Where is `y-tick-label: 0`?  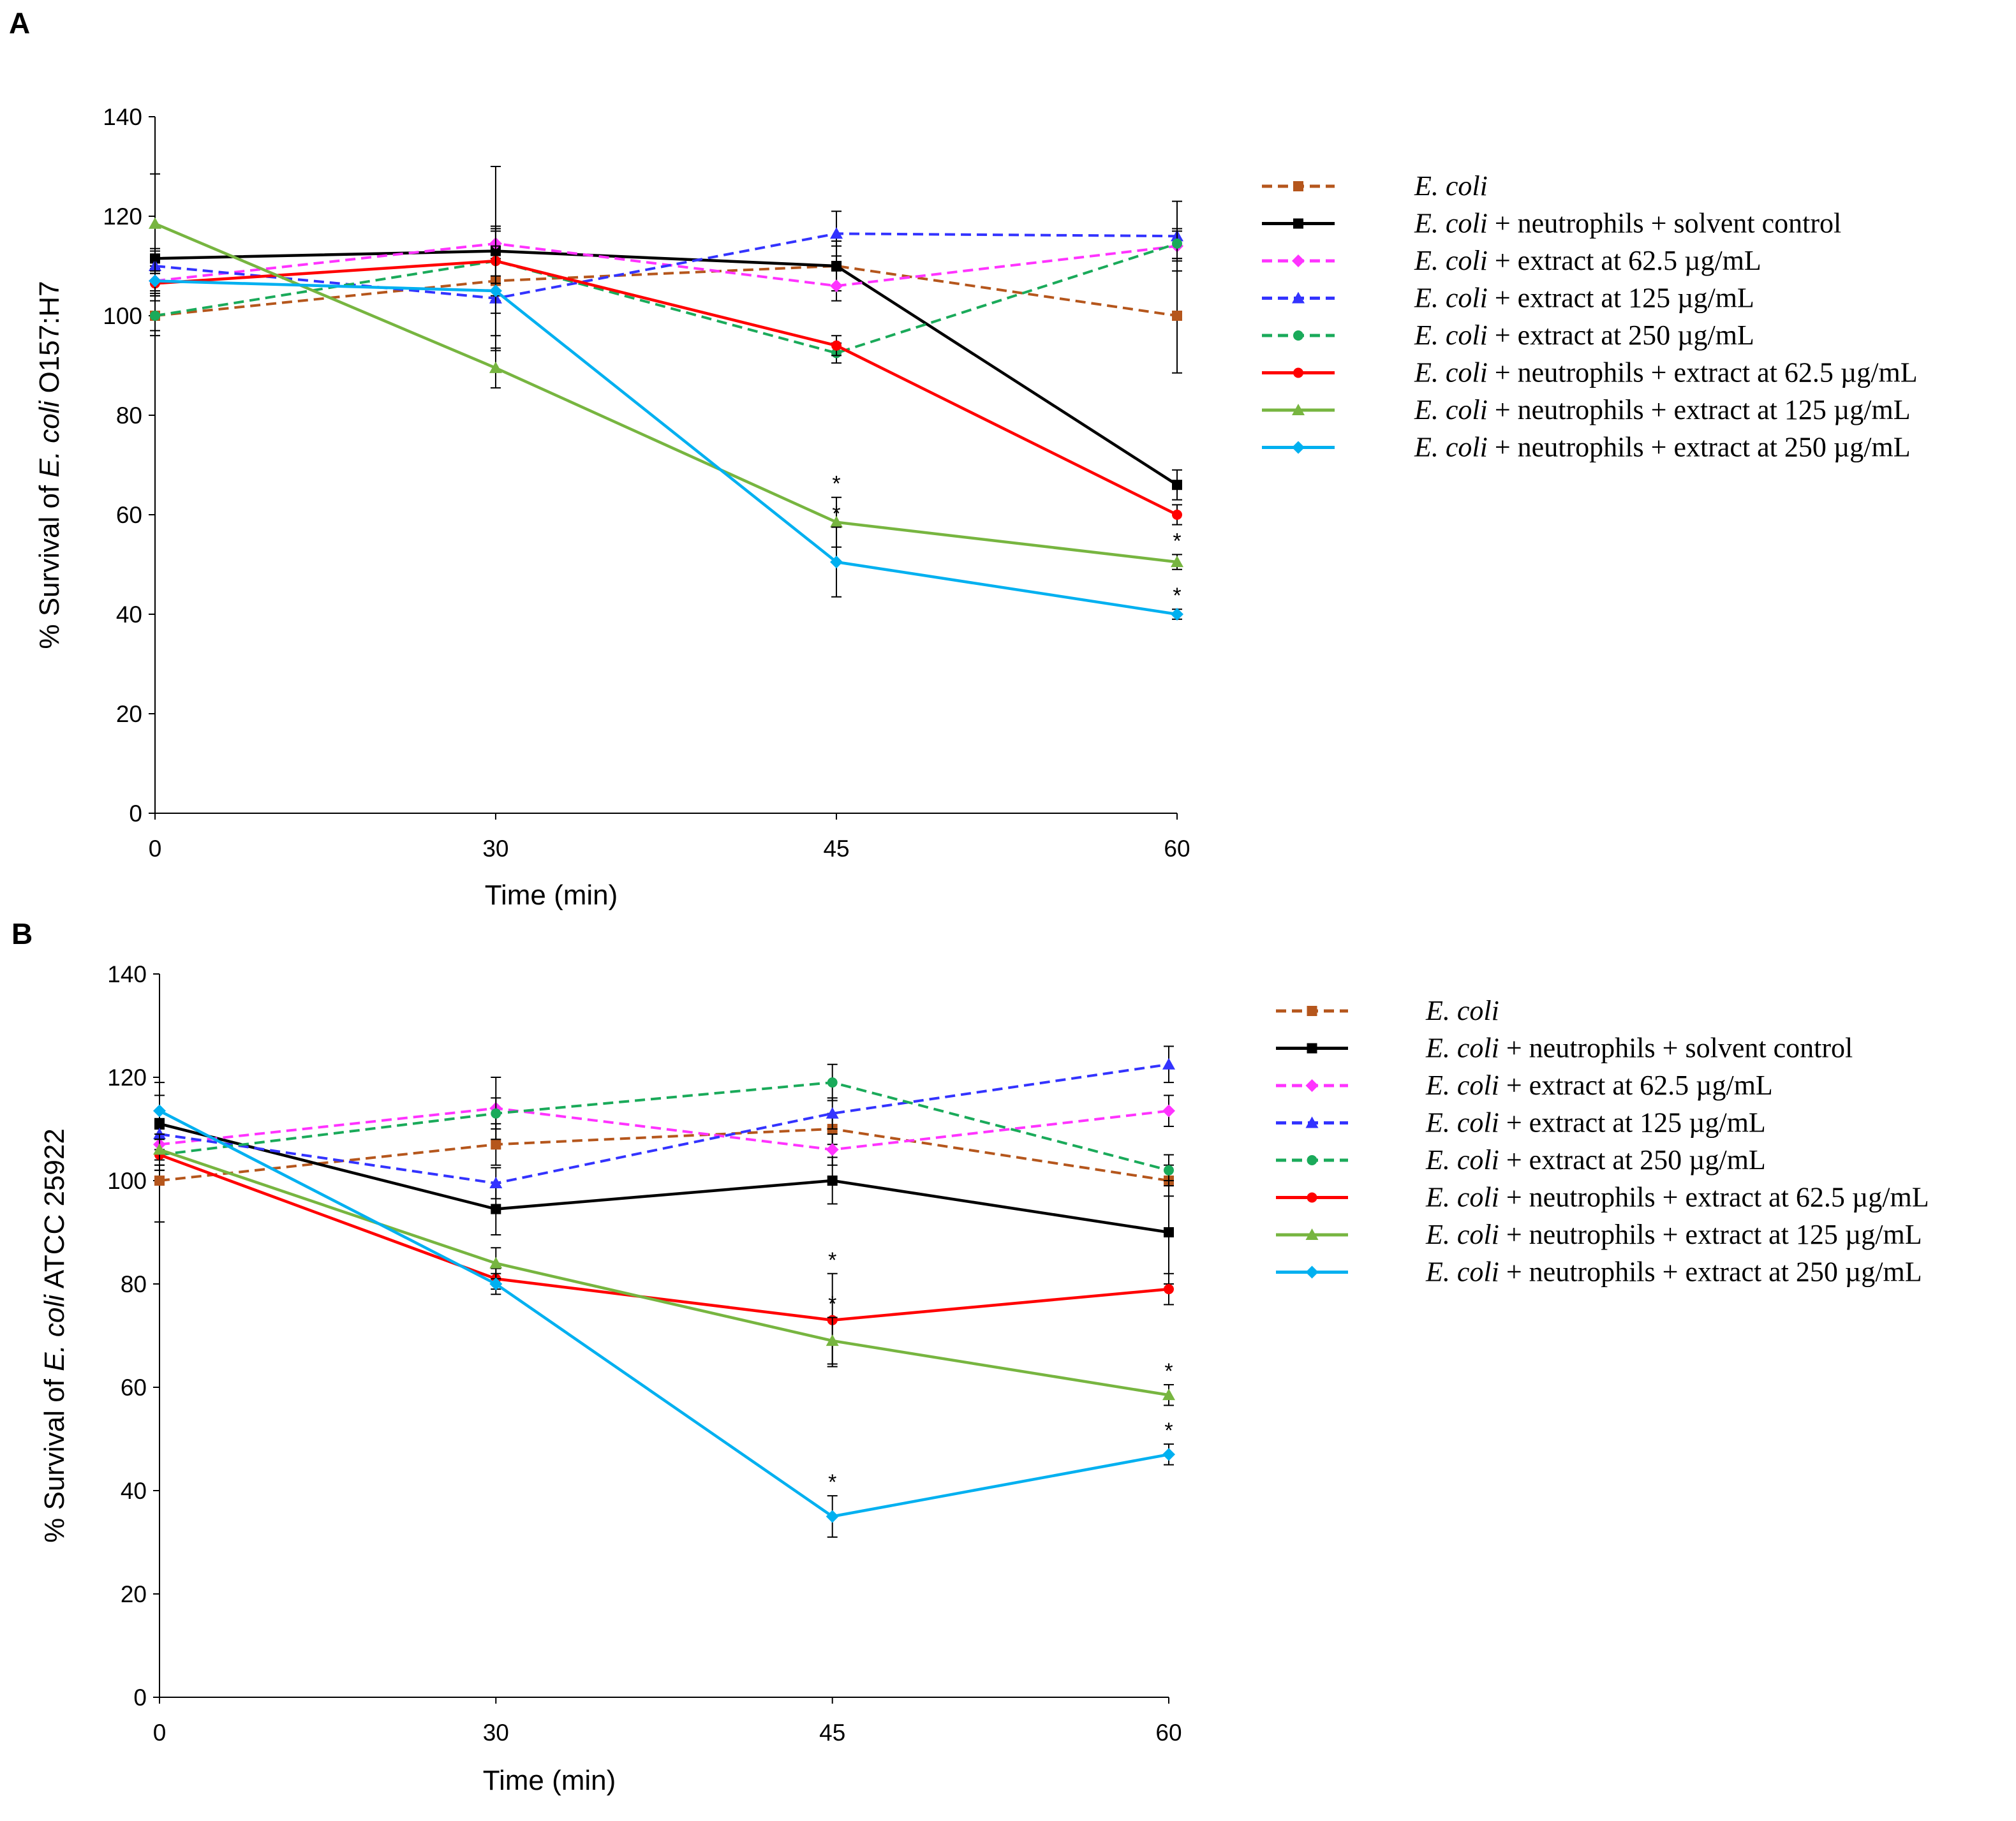
y-tick-label: 0 is located at coordinates (140, 1698).